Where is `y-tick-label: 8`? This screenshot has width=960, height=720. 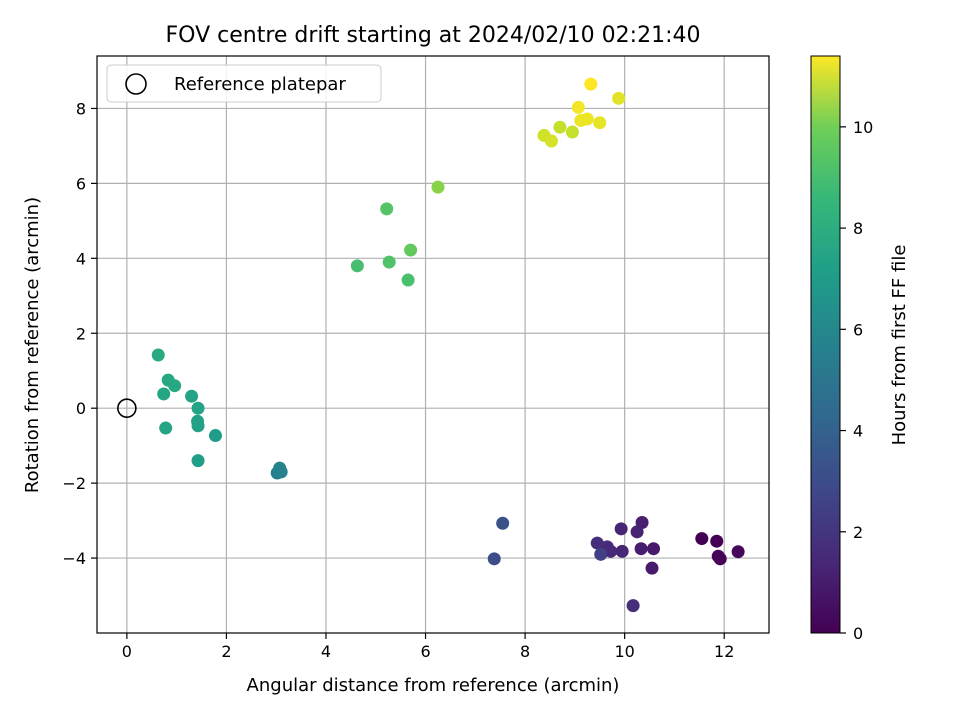 y-tick-label: 8 is located at coordinates (81, 108).